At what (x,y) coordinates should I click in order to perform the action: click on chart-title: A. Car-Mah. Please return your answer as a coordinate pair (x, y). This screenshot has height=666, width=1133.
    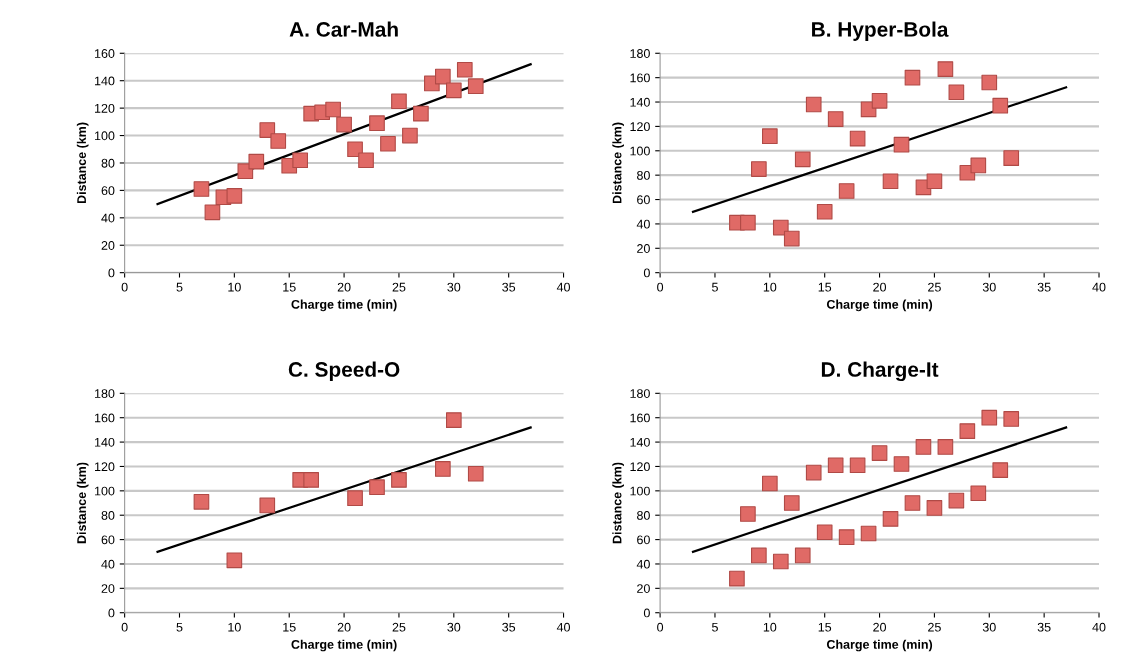
    Looking at the image, I should click on (343, 29).